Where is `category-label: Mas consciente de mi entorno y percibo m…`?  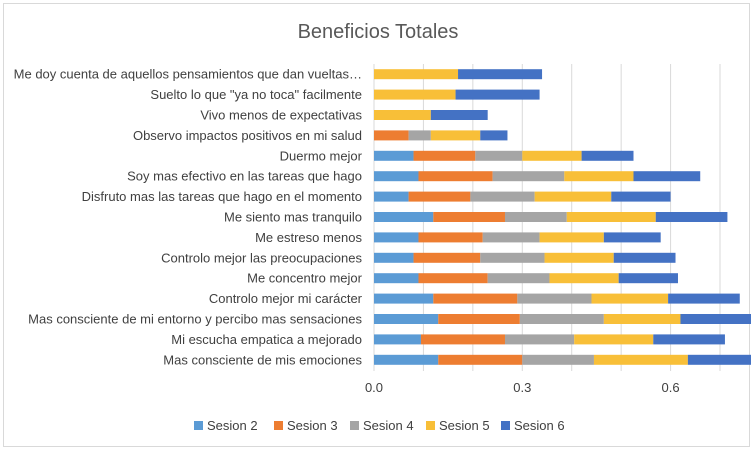 category-label: Mas consciente de mi entorno y percibo m… is located at coordinates (195, 319).